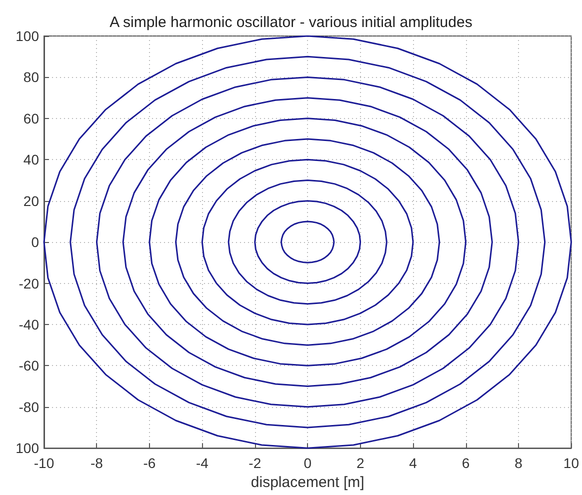 This screenshot has width=582, height=495. I want to click on x-tick-label: -8, so click(97, 463).